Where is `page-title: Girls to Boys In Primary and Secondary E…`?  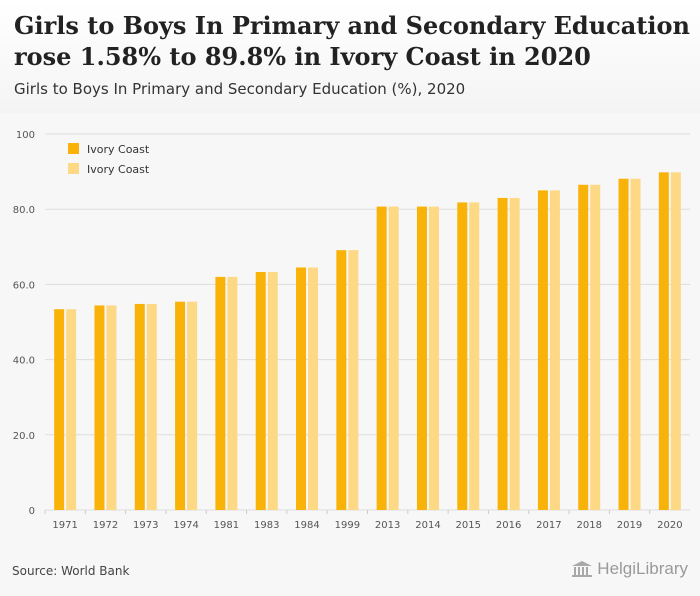
page-title: Girls to Boys In Primary and Secondary E… is located at coordinates (352, 41).